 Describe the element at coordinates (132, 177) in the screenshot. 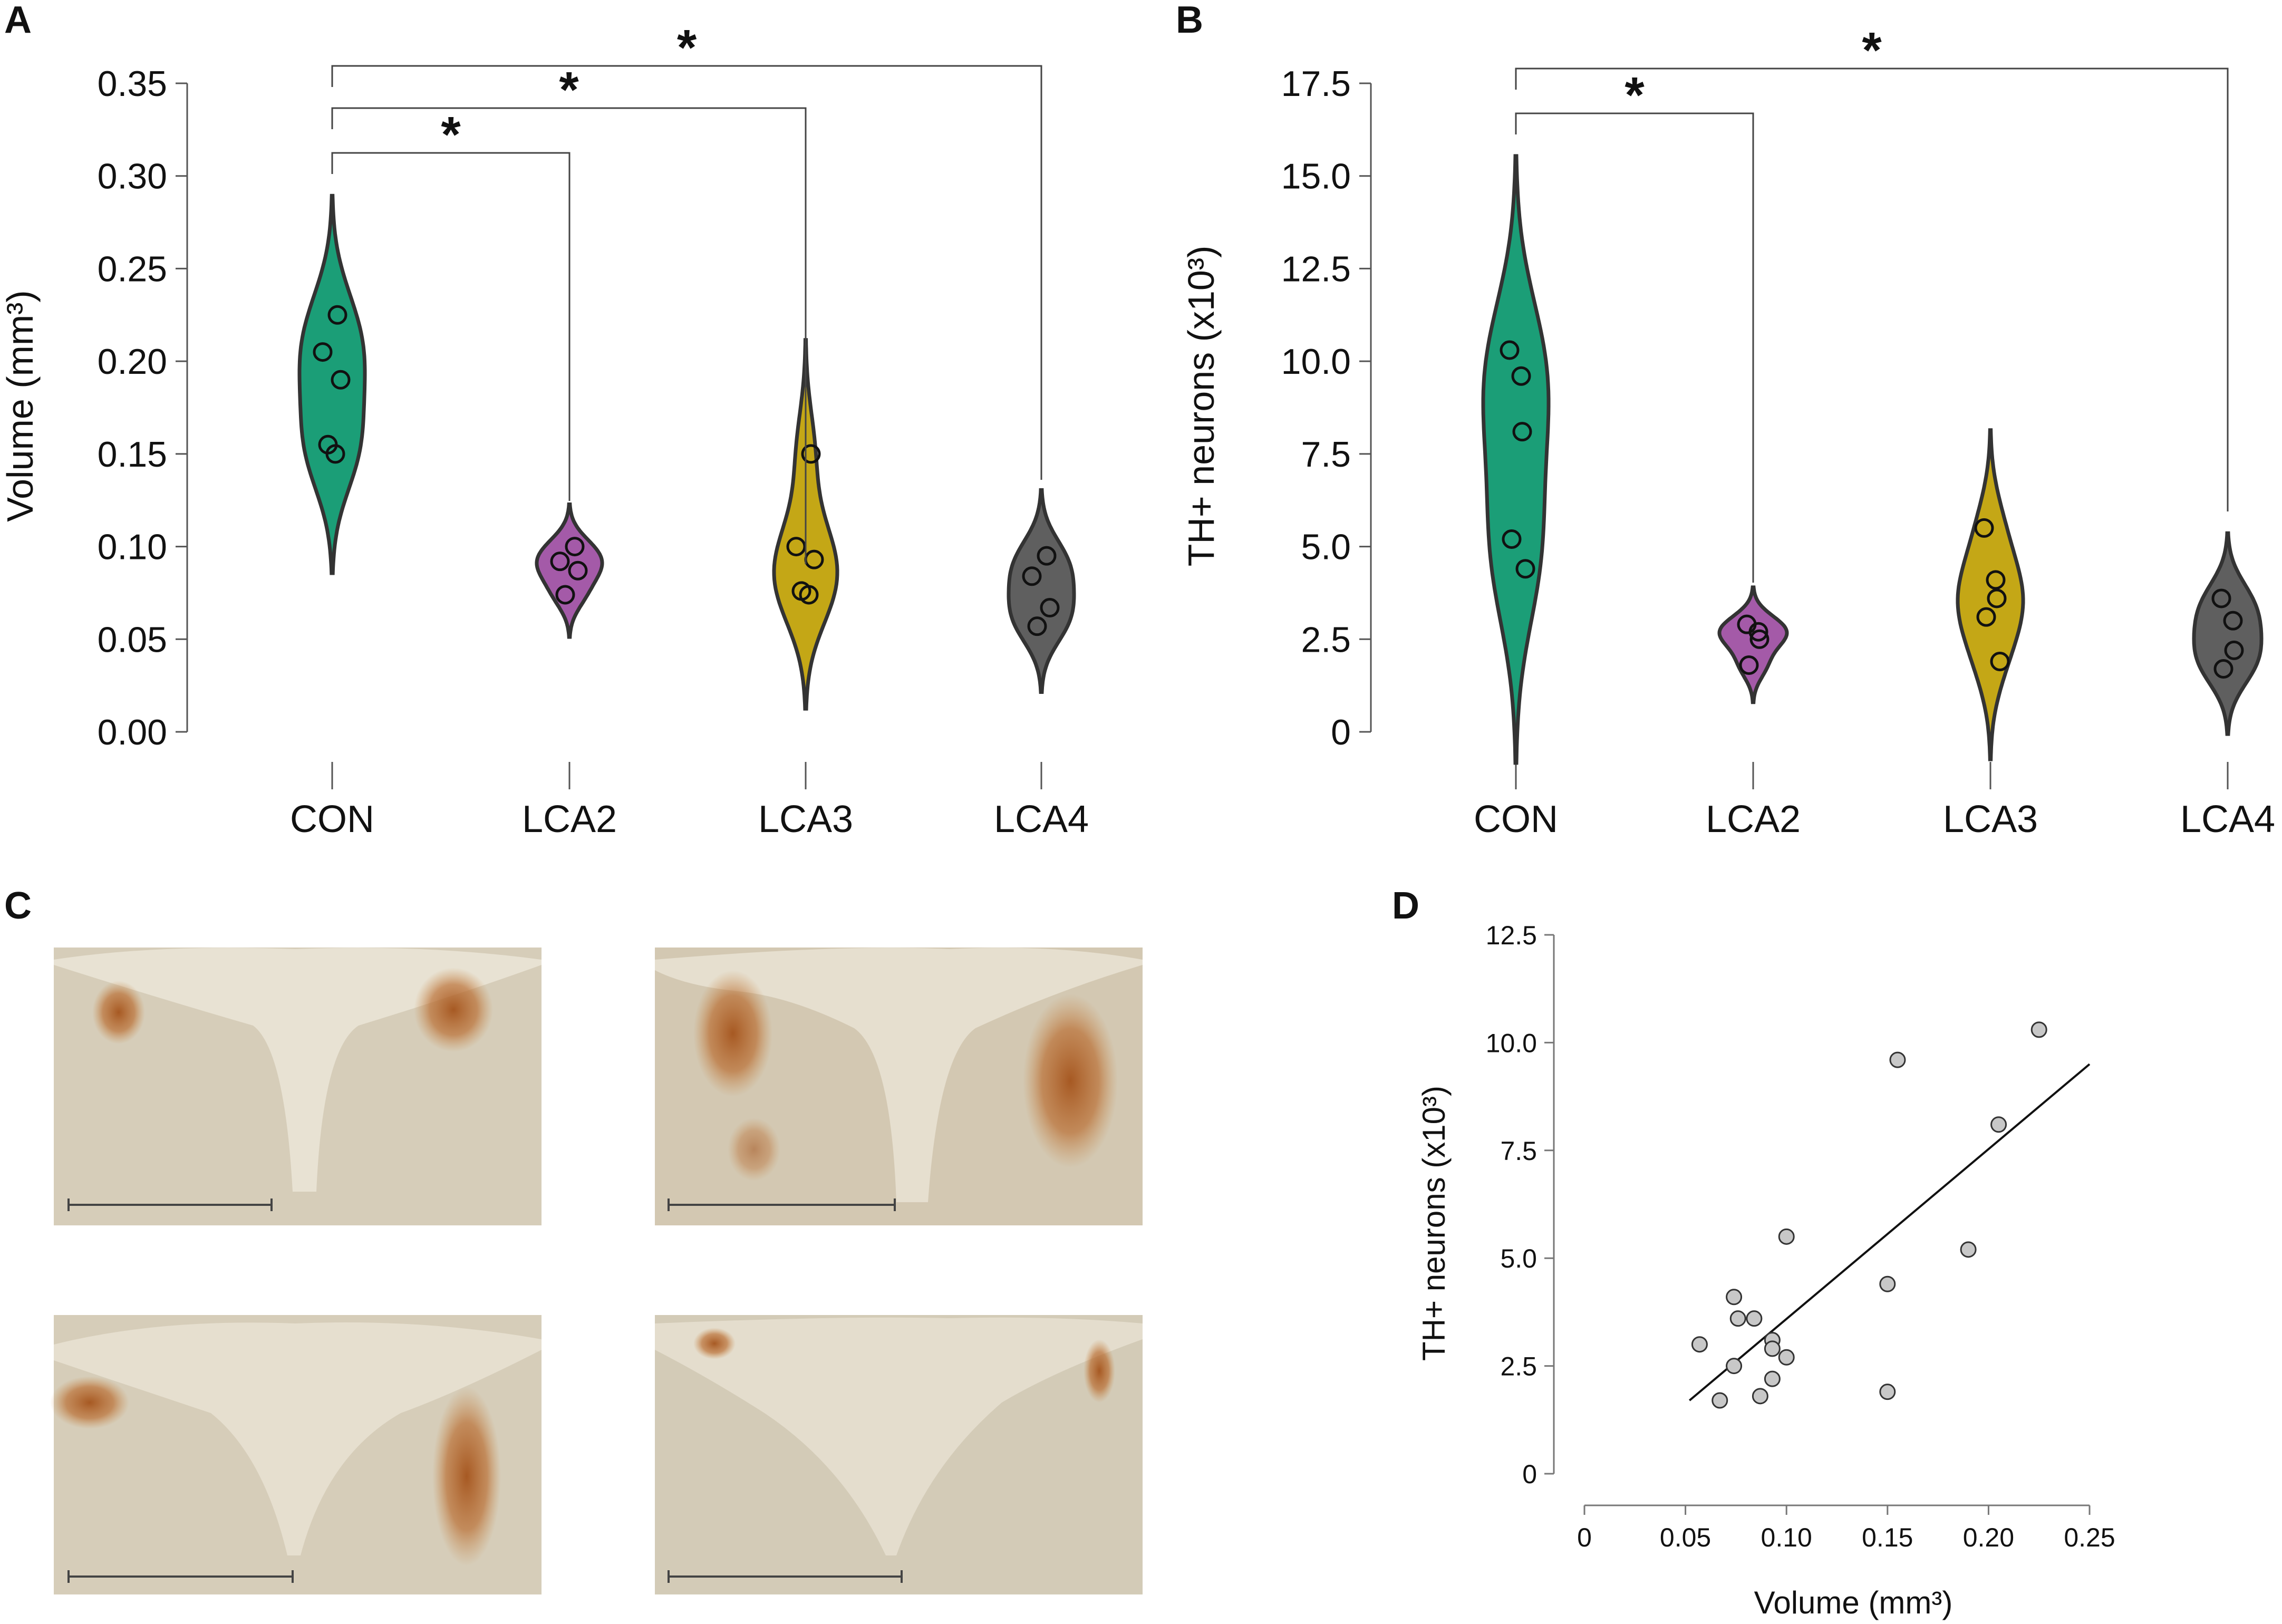

I see `y-tick-label: 0.30` at that location.